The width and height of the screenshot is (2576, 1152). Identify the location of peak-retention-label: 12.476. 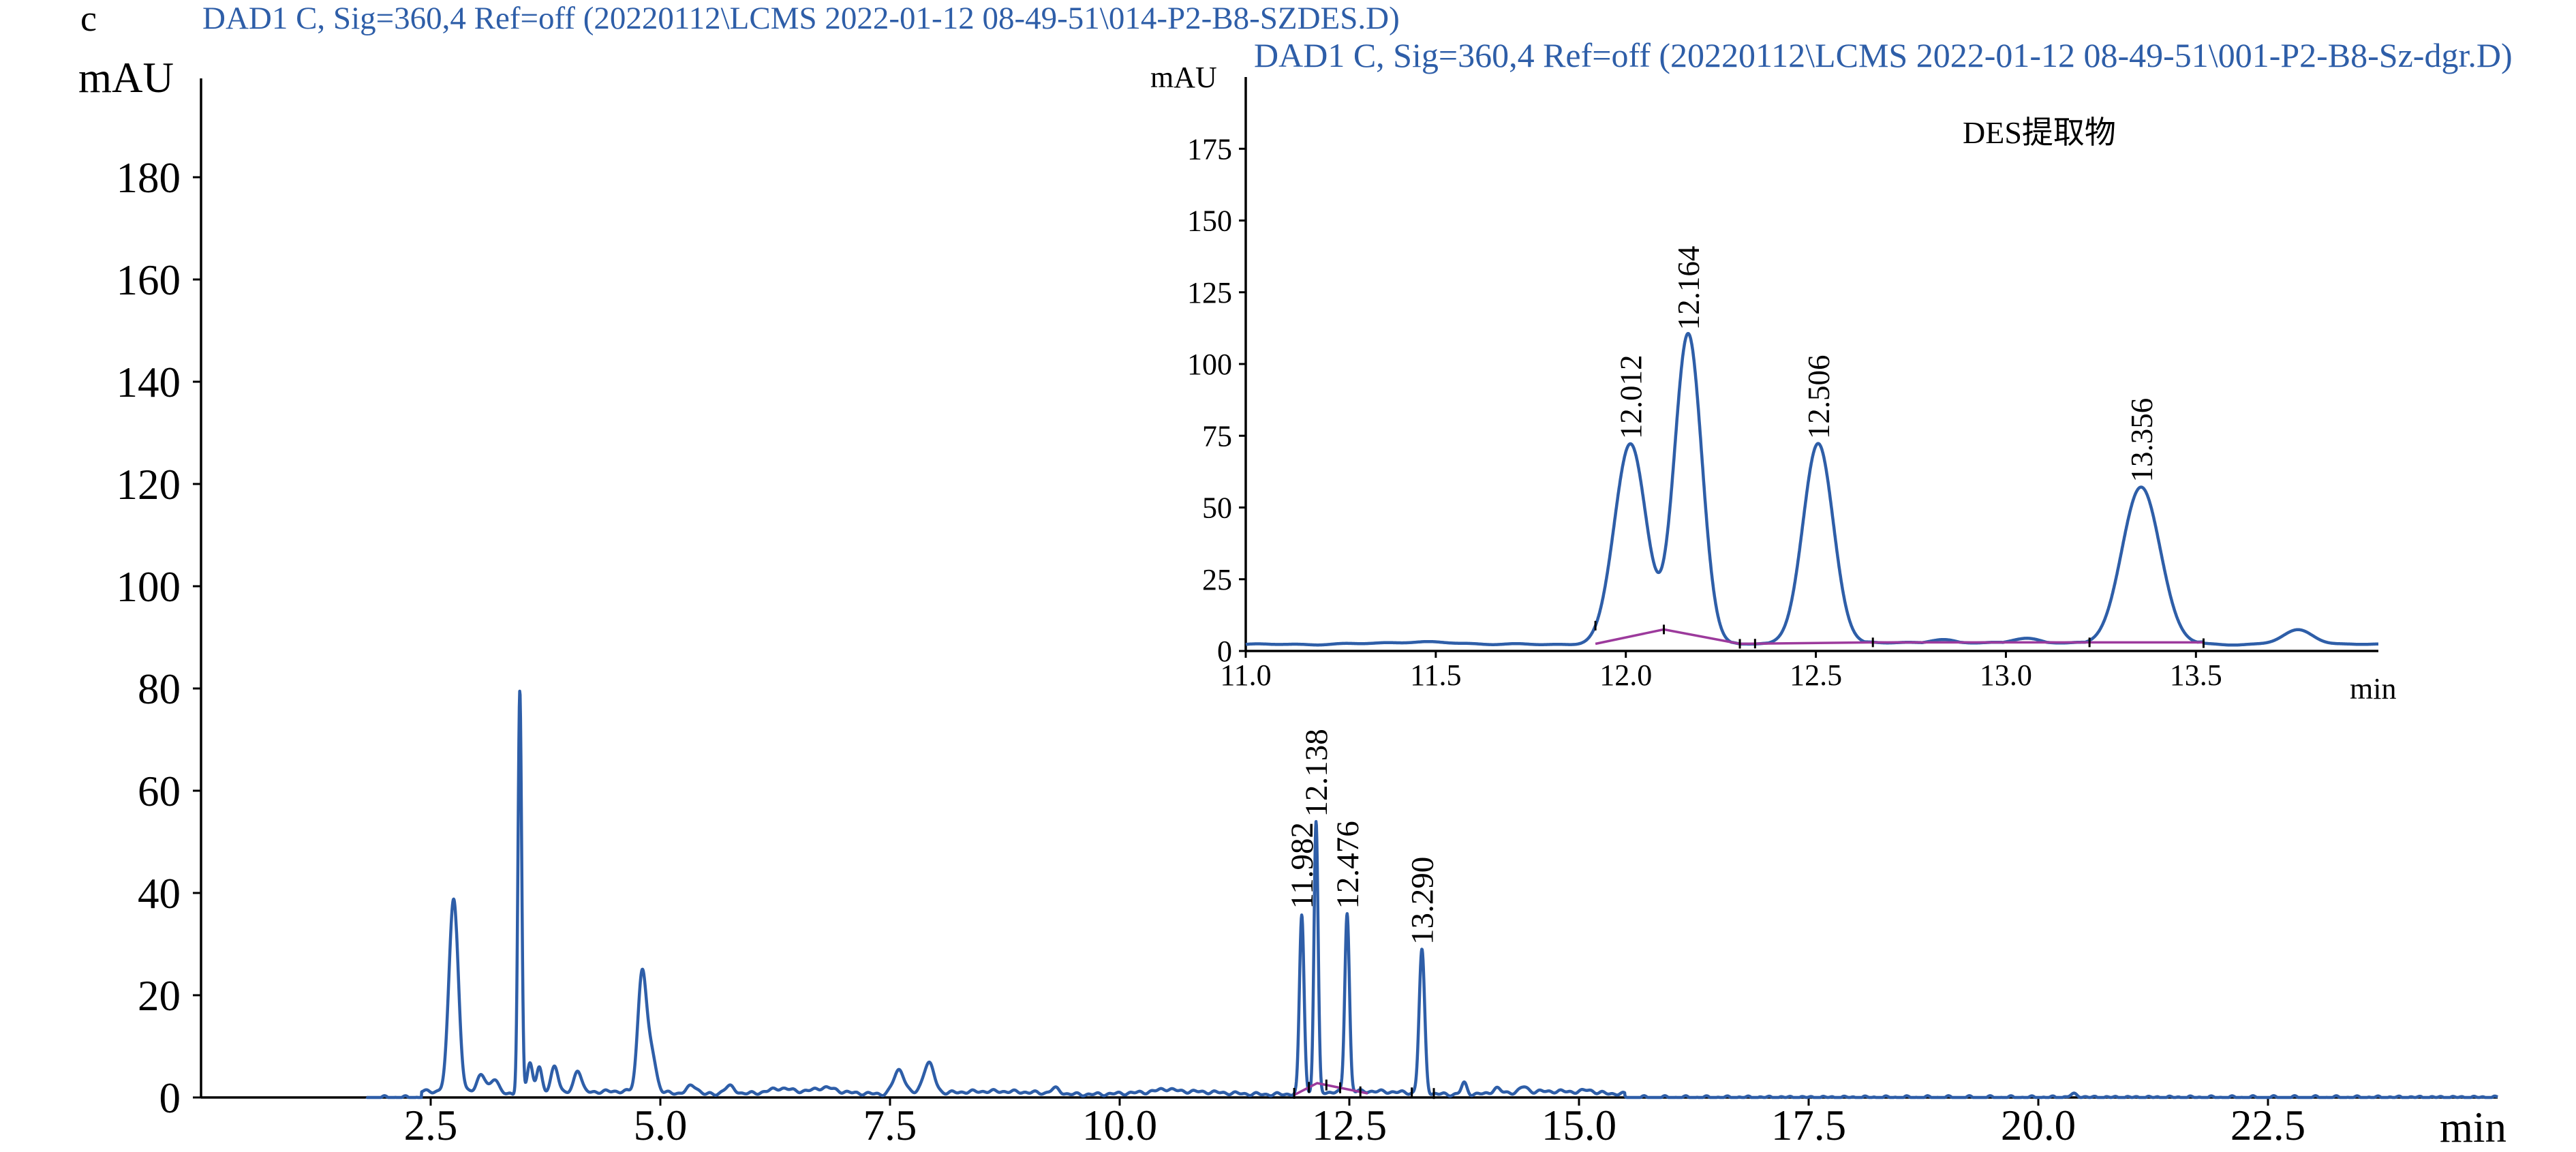
(1348, 865).